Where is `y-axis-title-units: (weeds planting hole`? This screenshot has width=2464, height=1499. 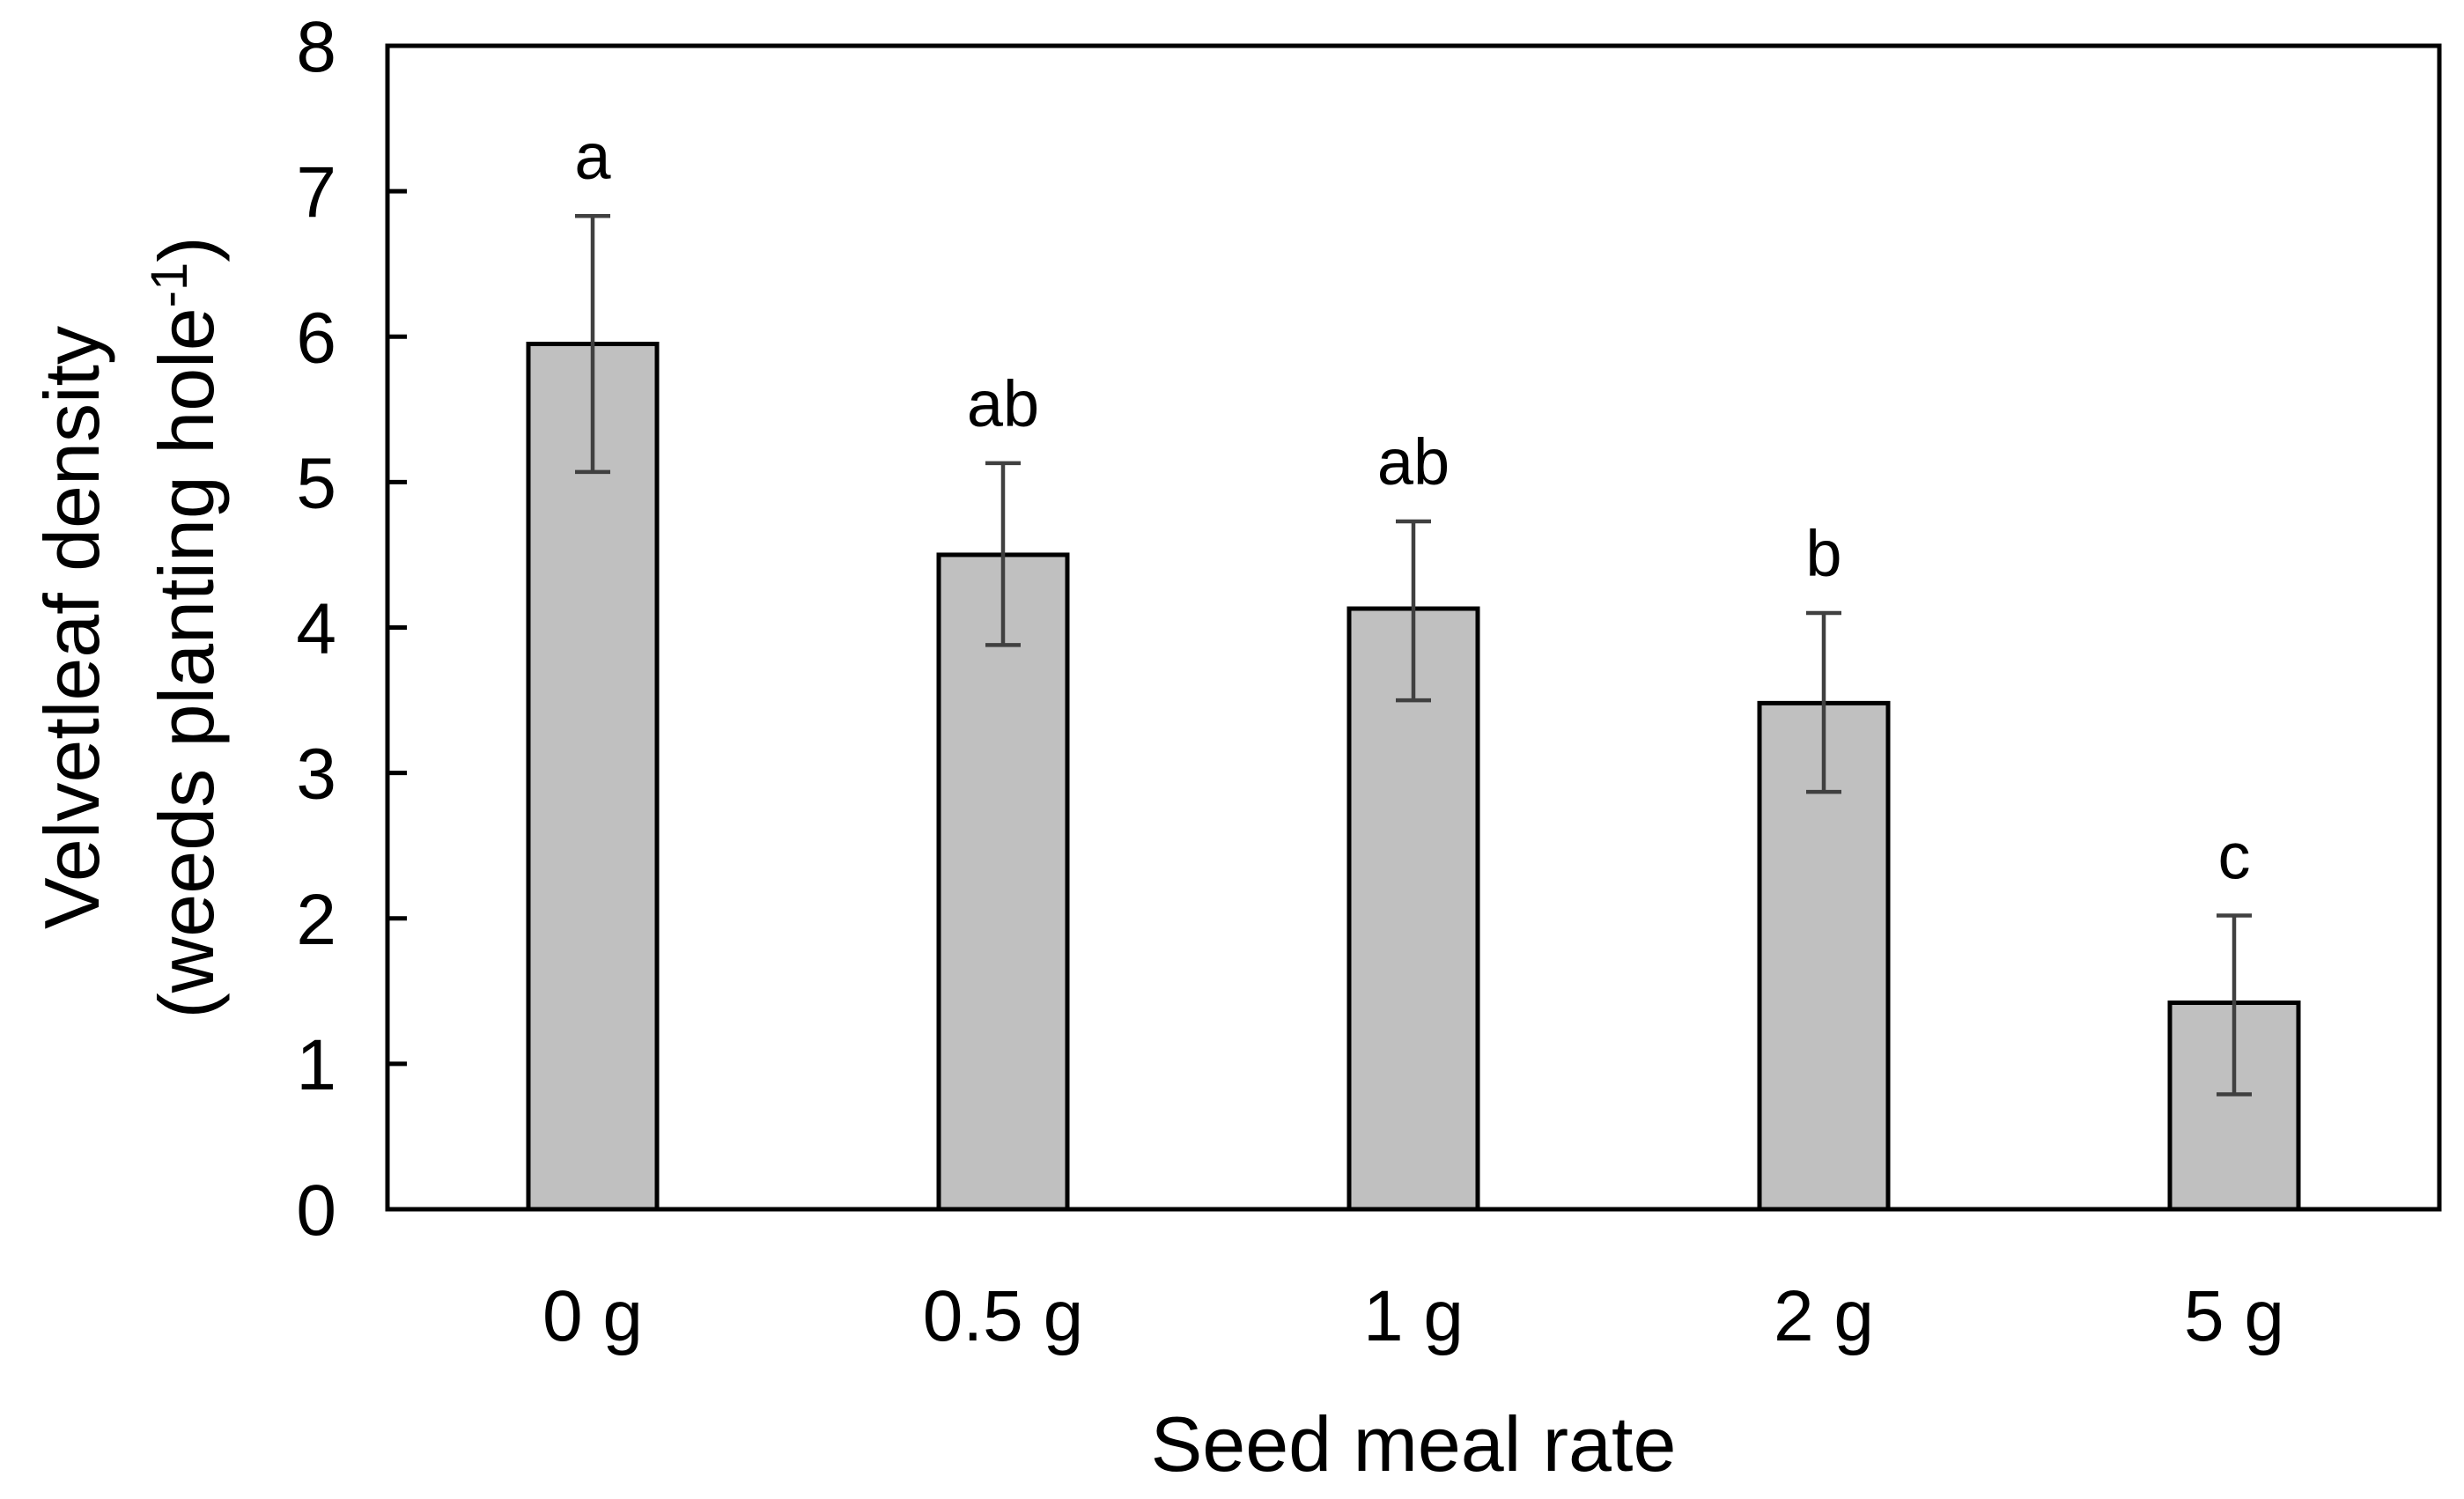 y-axis-title-units: (weeds planting hole is located at coordinates (186, 662).